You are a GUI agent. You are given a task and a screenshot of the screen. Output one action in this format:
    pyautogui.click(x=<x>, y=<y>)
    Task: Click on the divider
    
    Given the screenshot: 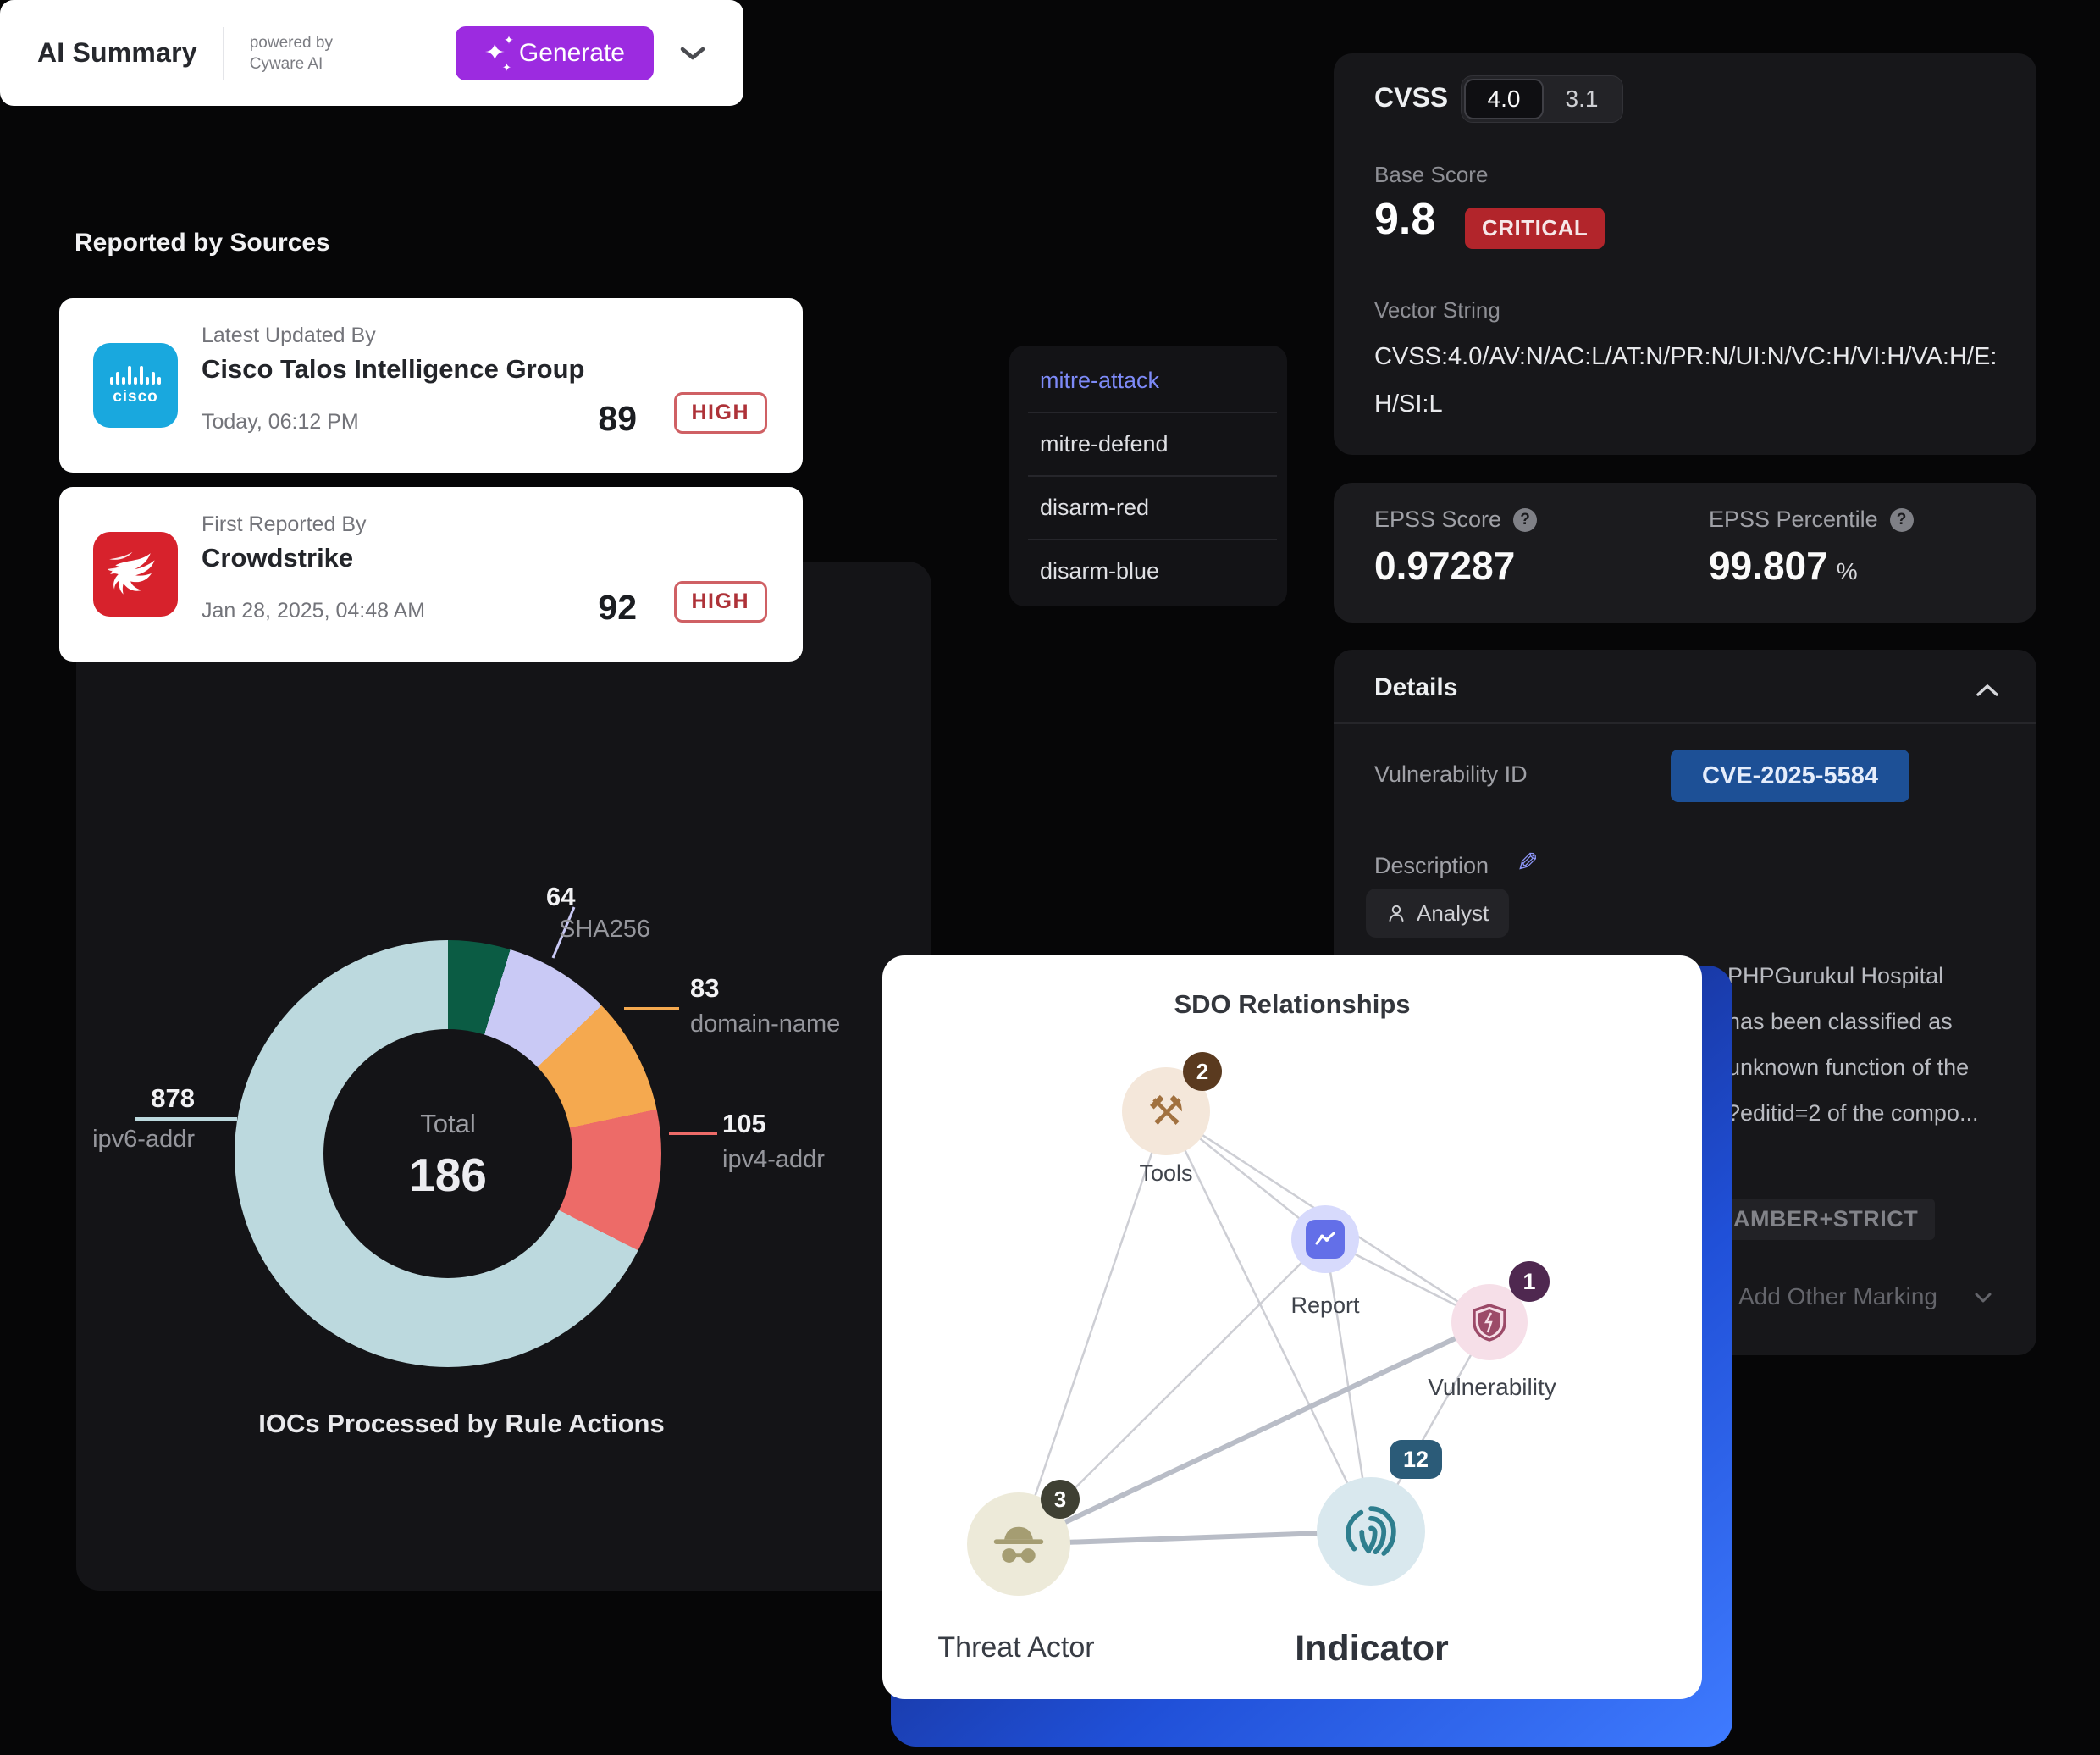 What is the action you would take?
    pyautogui.click(x=223, y=53)
    